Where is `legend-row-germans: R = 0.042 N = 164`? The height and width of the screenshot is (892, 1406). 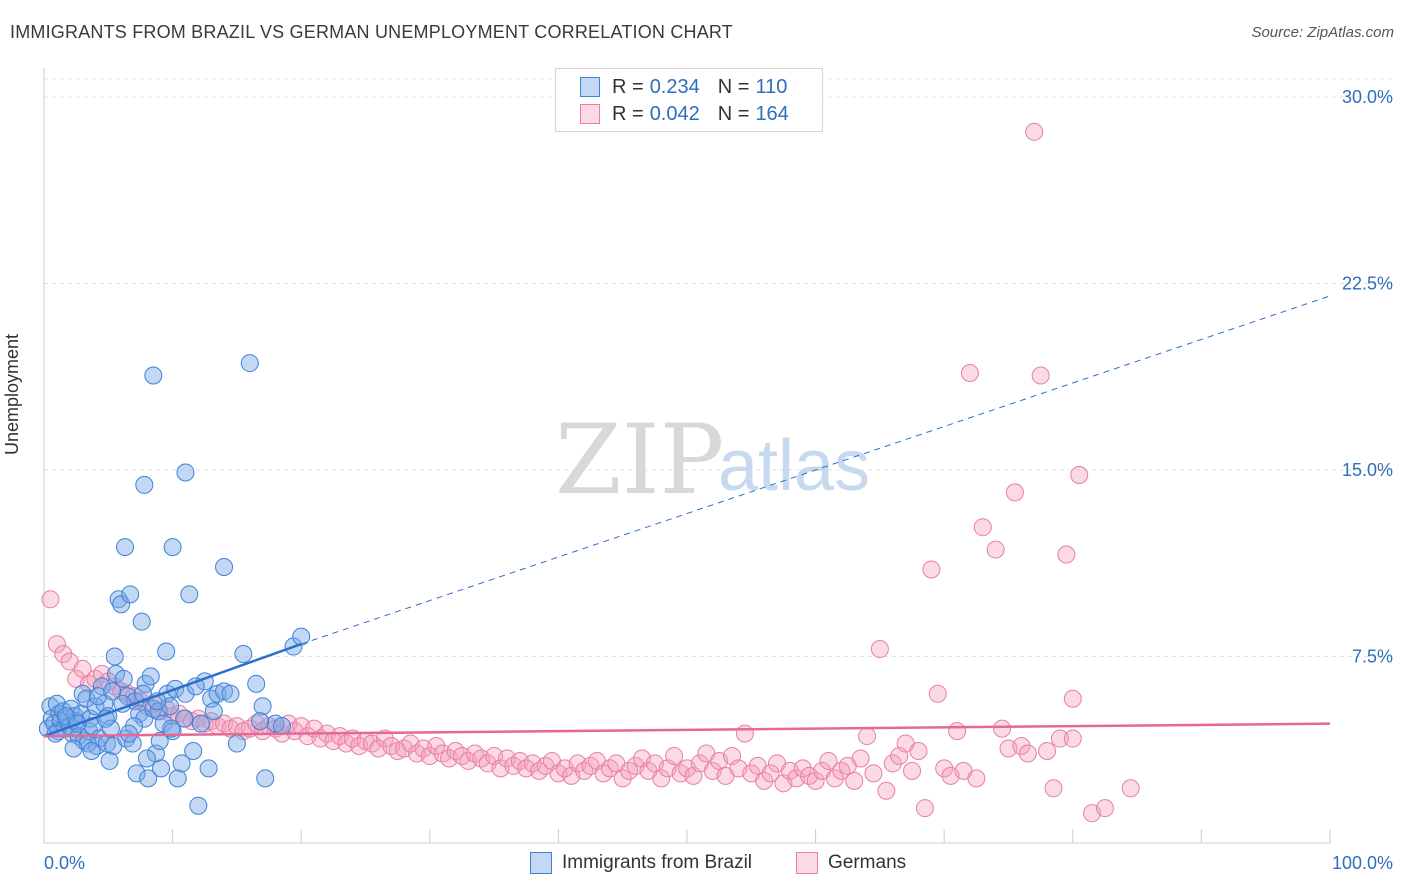
legend-row-germans: R = 0.042 N = 164 is located at coordinates (684, 114).